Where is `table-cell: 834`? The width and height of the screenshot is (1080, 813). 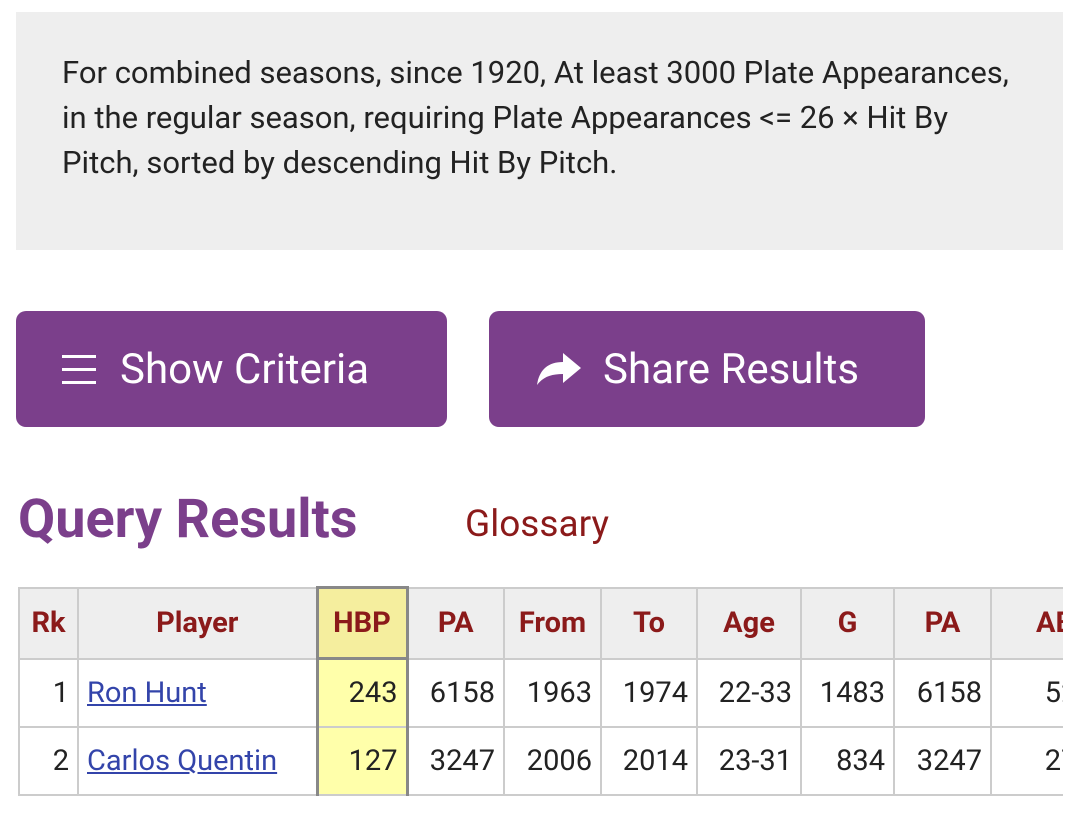 table-cell: 834 is located at coordinates (847, 761).